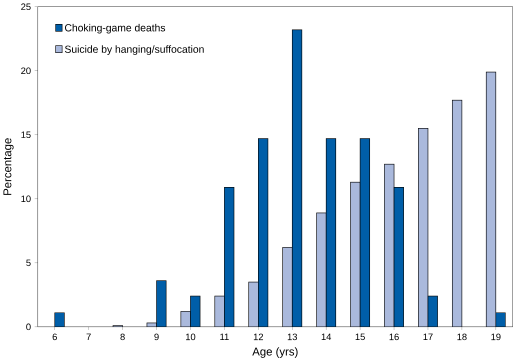 The height and width of the screenshot is (361, 513). Describe the element at coordinates (360, 336) in the screenshot. I see `x-tick-label: 15` at that location.